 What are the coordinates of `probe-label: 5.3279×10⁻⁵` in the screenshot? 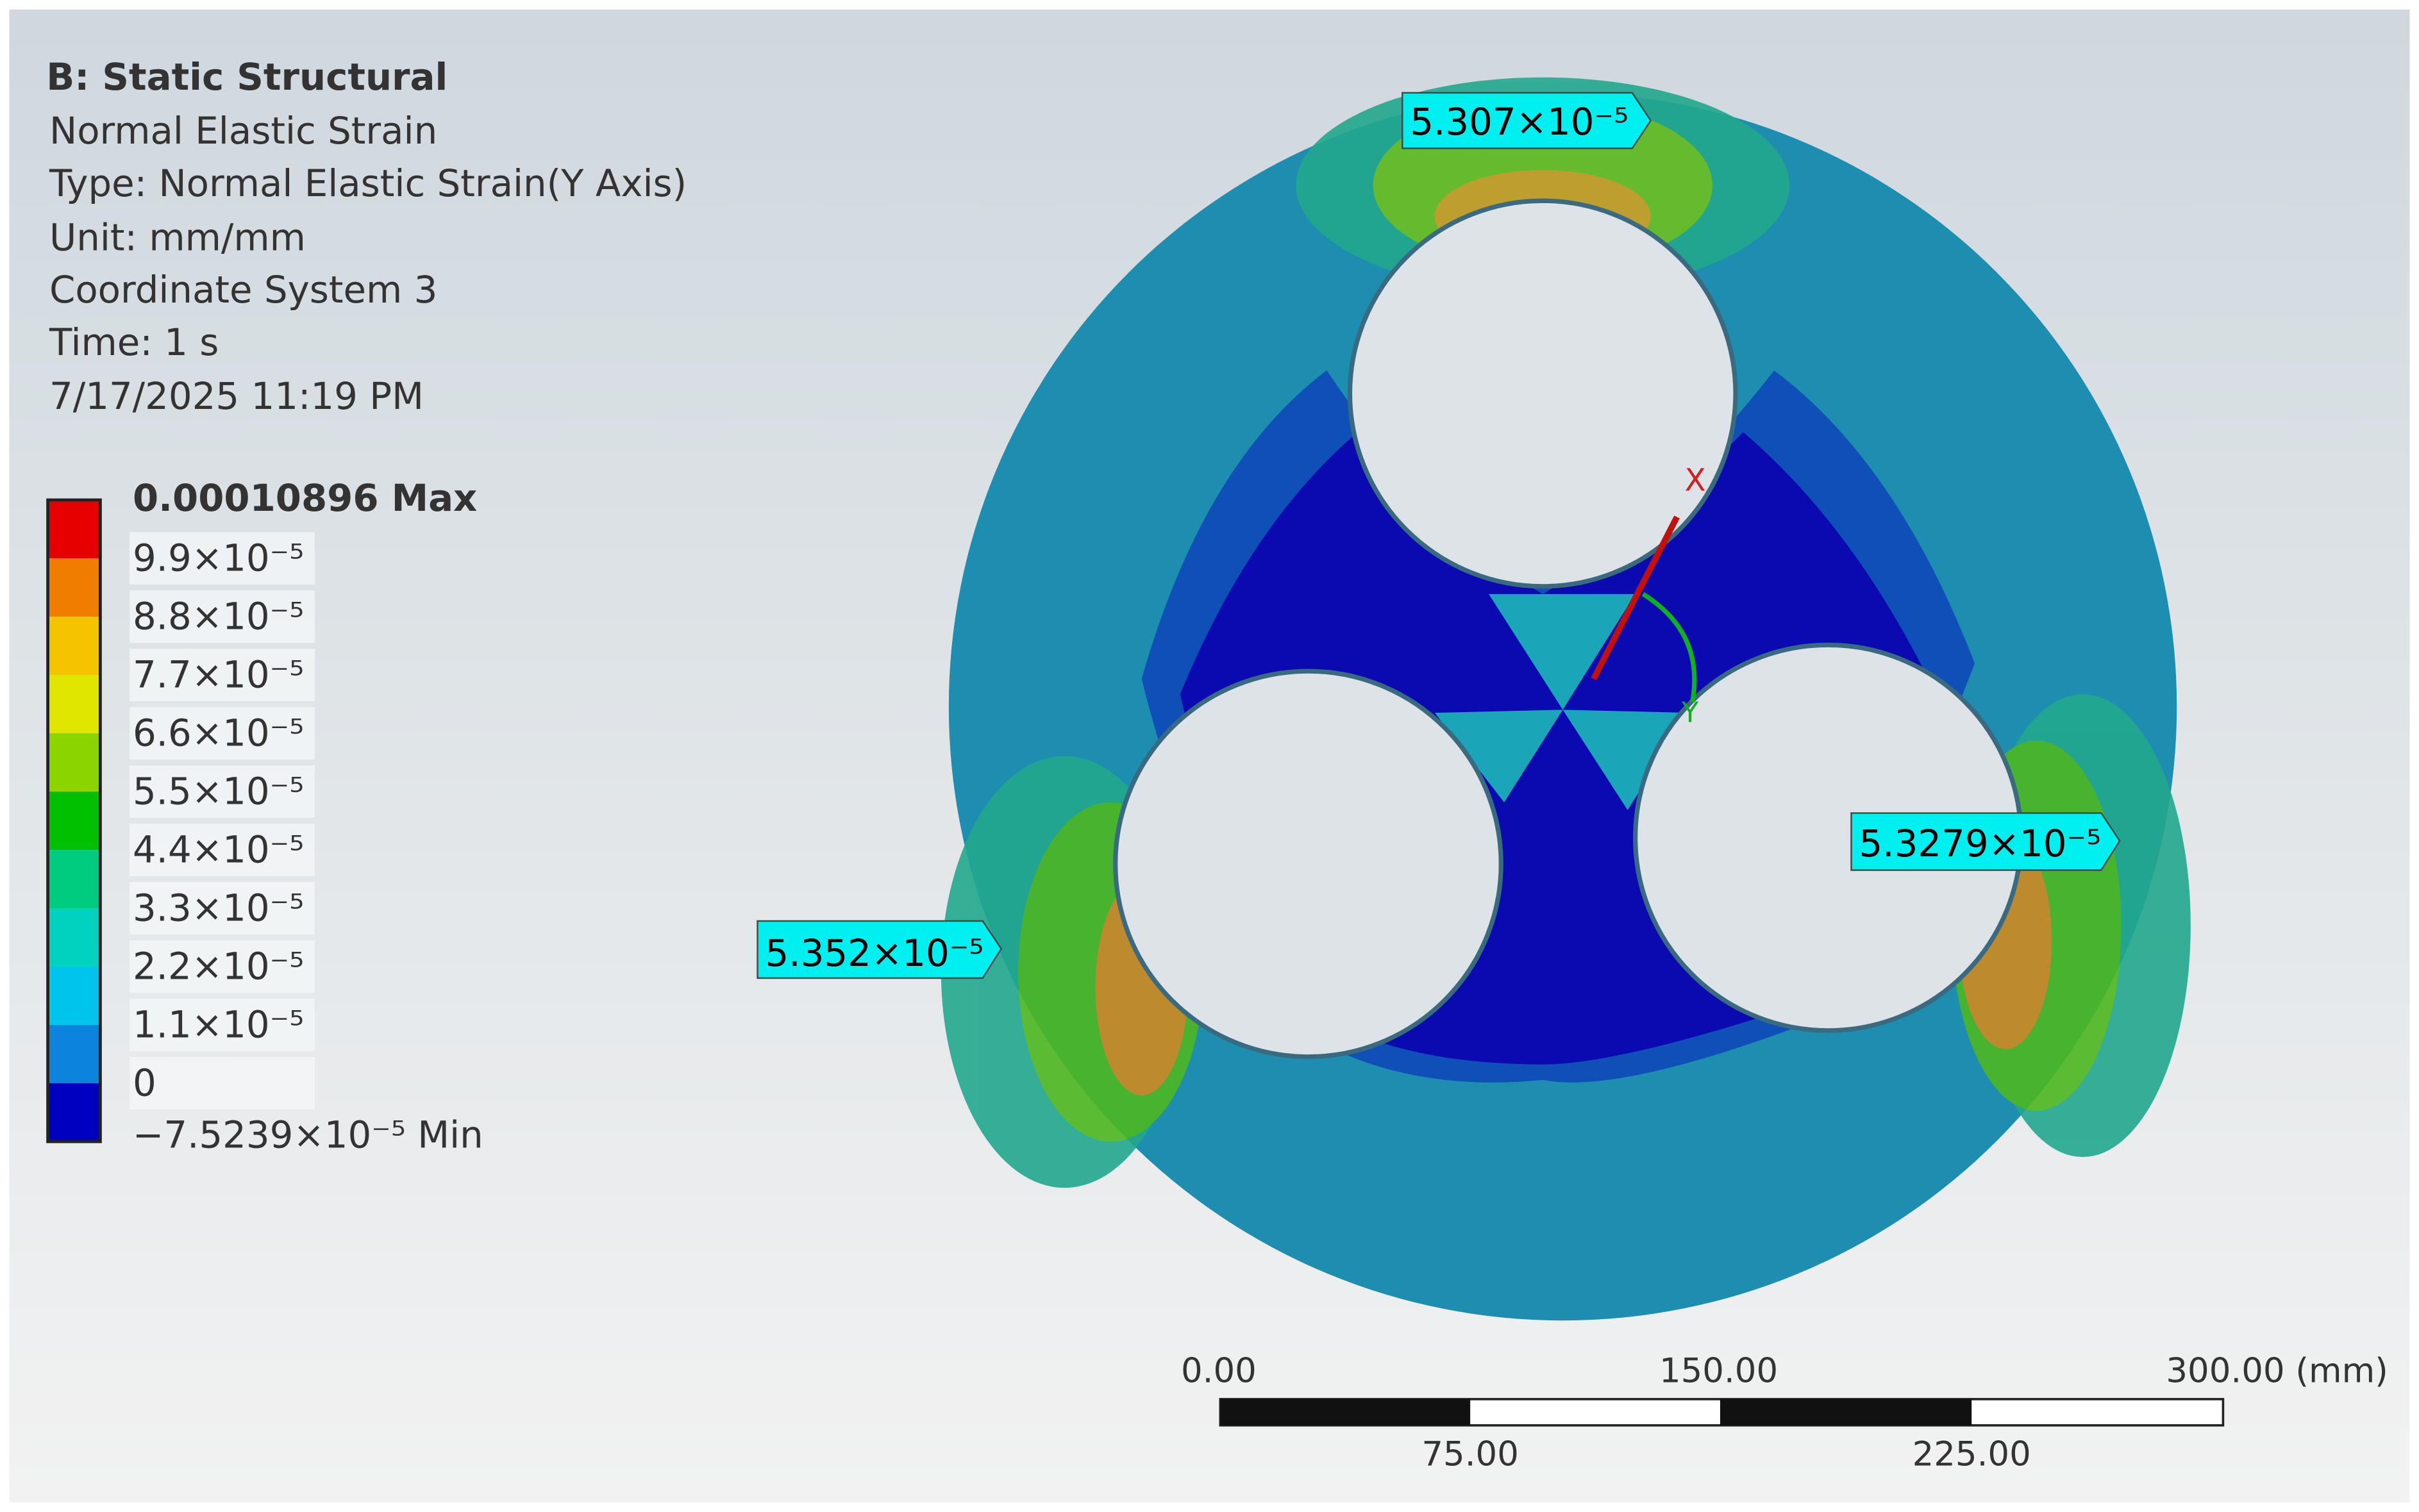 It's located at (1980, 843).